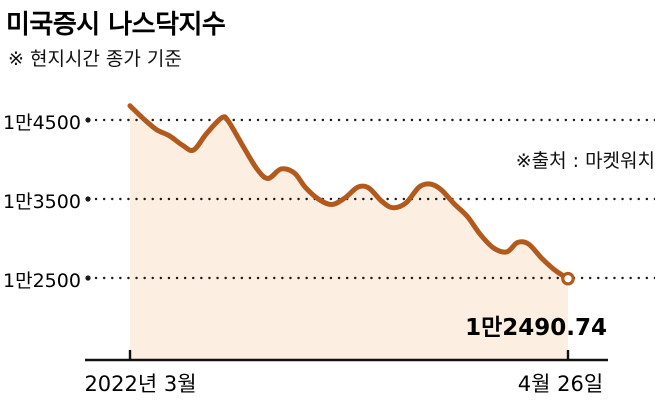  What do you see at coordinates (42, 202) in the screenshot?
I see `y-axis-label: 1만3500` at bounding box center [42, 202].